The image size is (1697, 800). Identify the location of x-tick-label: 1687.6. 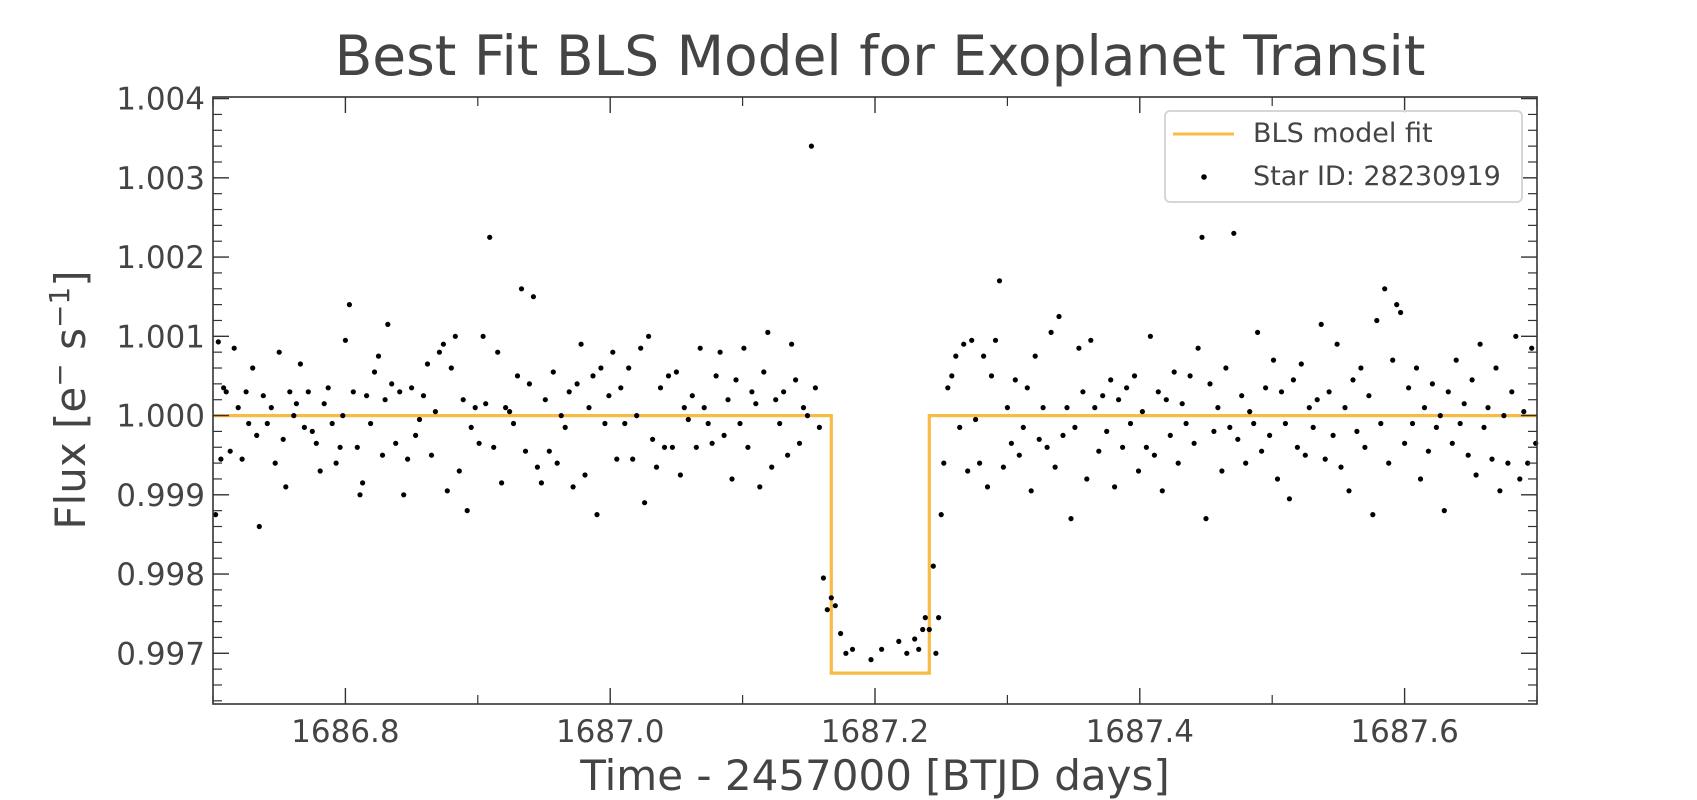
(1404, 732).